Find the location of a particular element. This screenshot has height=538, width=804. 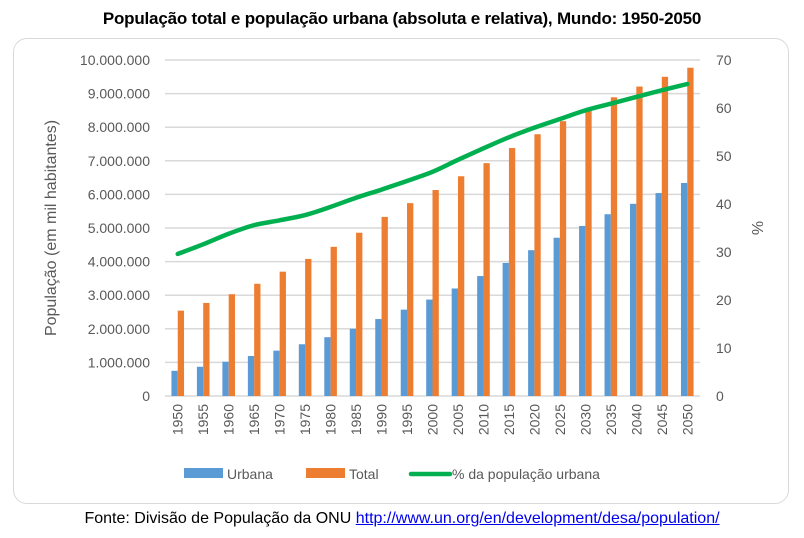

y-tick-label: 3.000.000 is located at coordinates (119, 295).